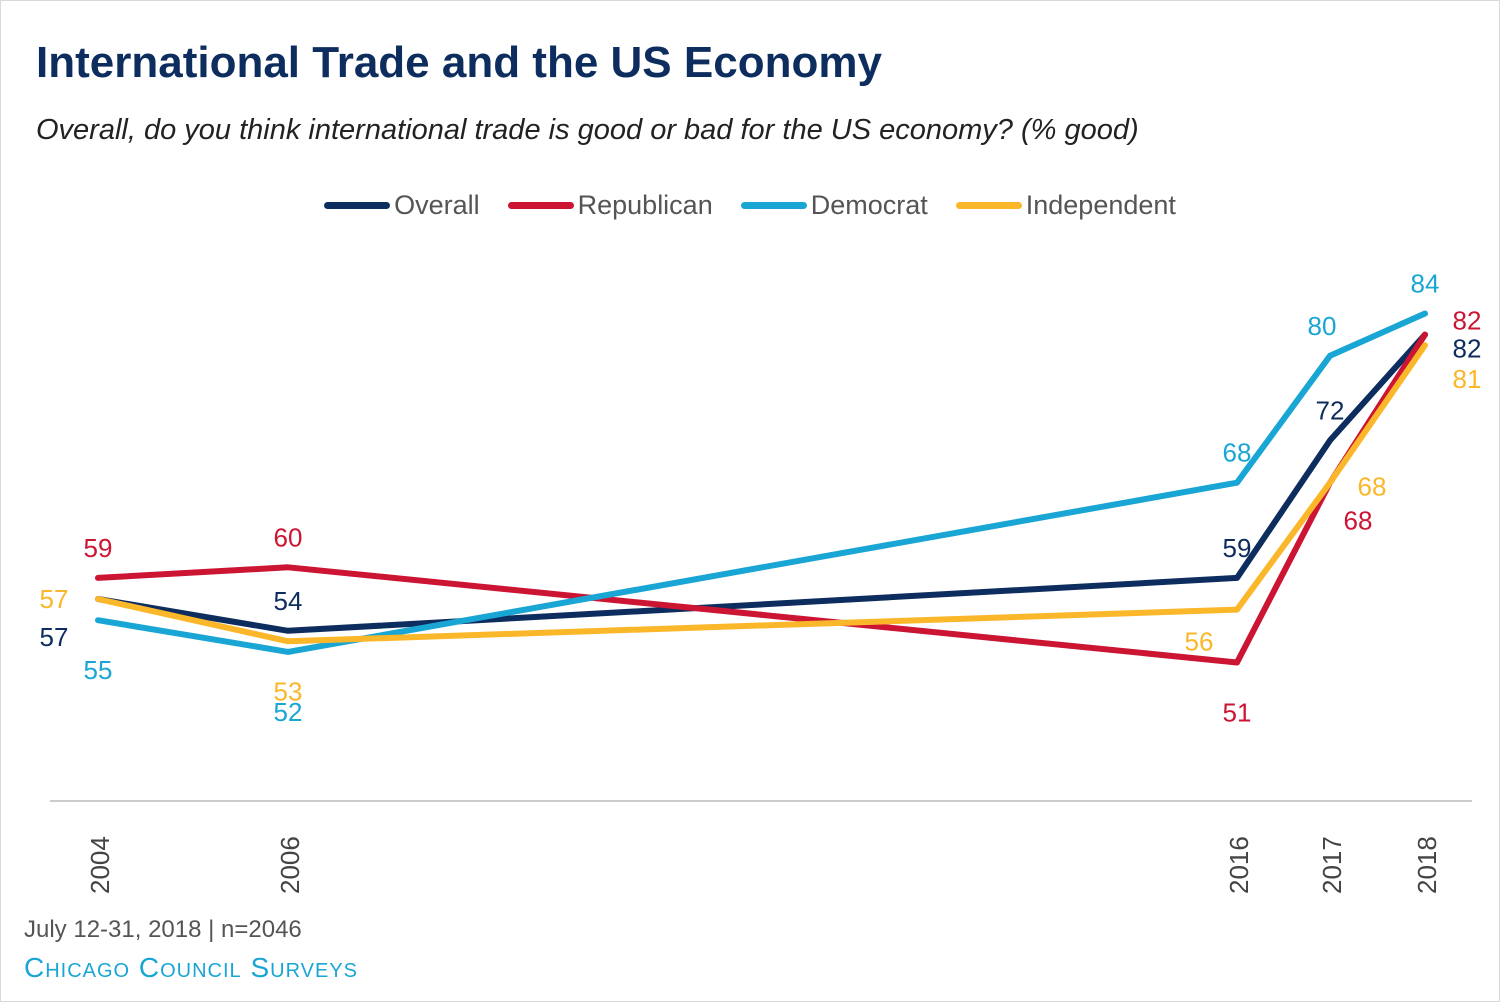 The width and height of the screenshot is (1500, 1002). I want to click on data-label-republican: 59, so click(98, 548).